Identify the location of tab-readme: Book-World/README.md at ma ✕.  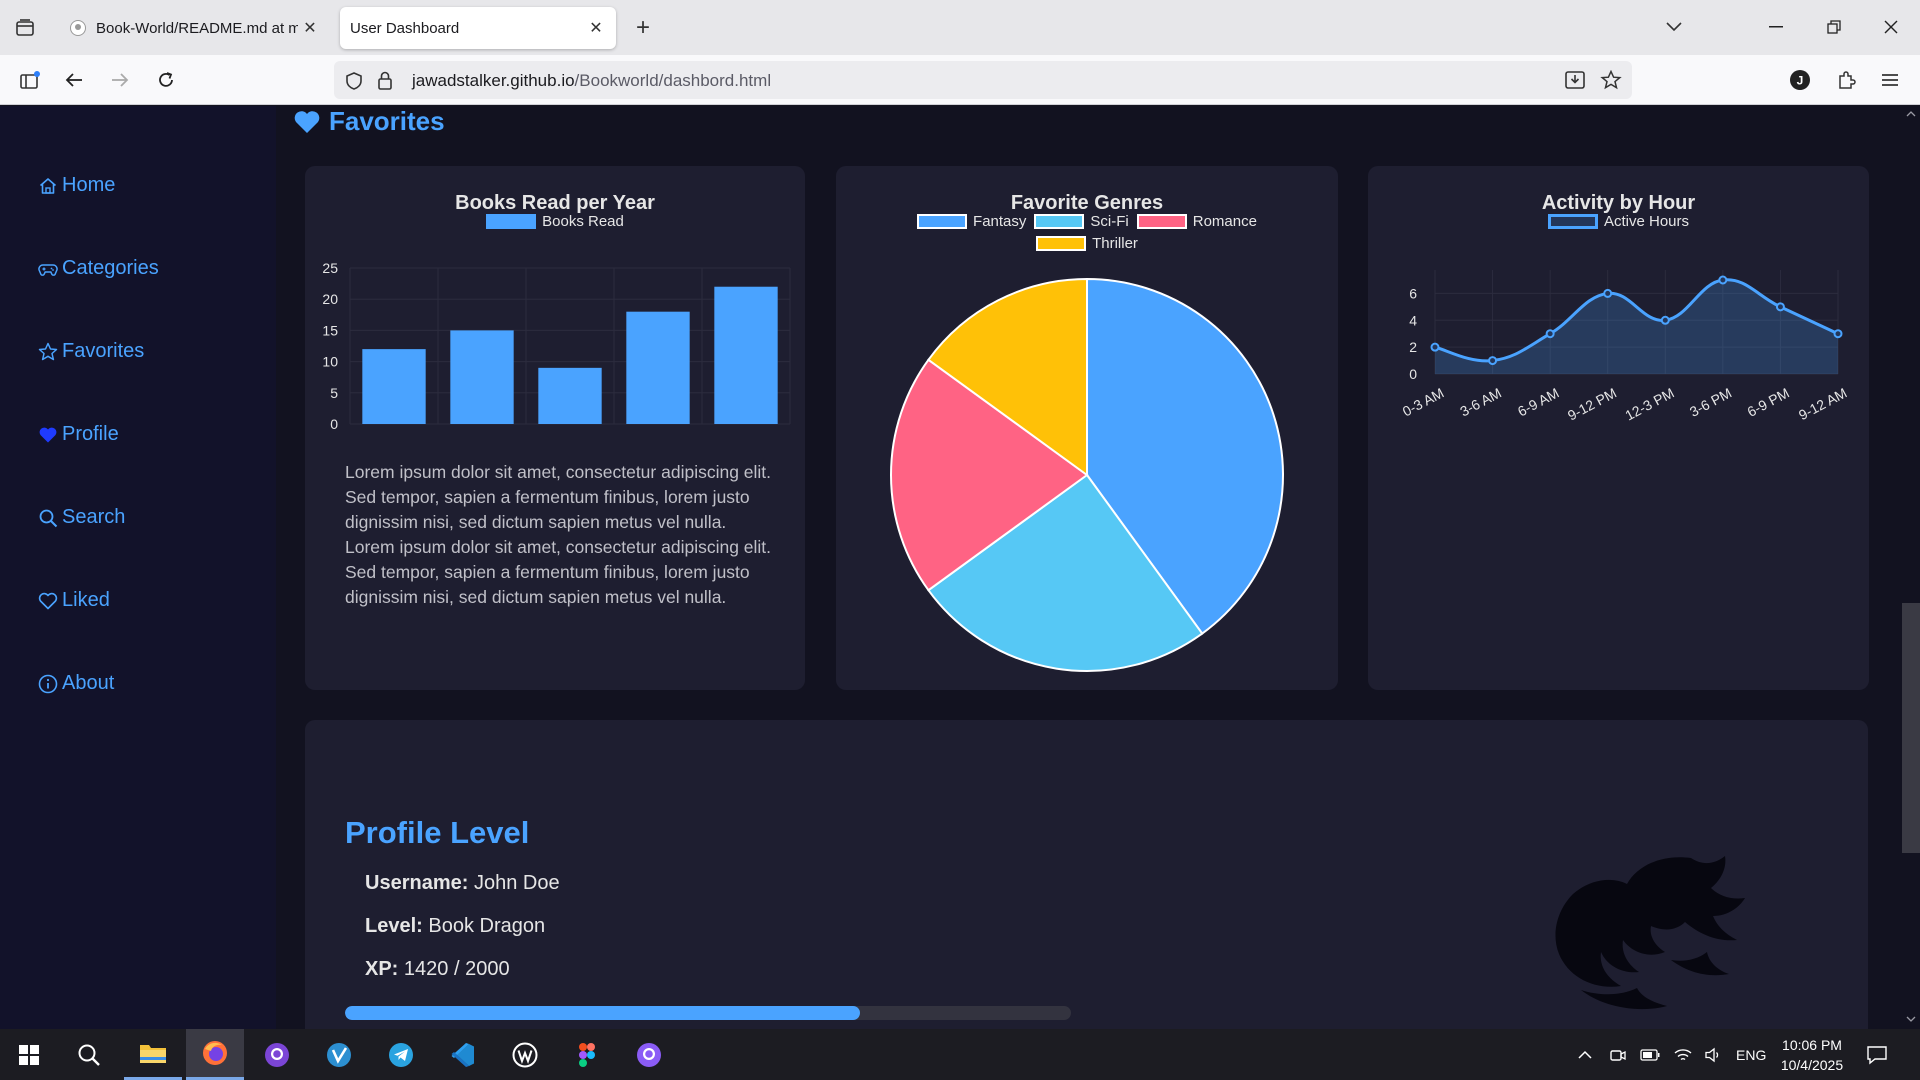
(195, 28).